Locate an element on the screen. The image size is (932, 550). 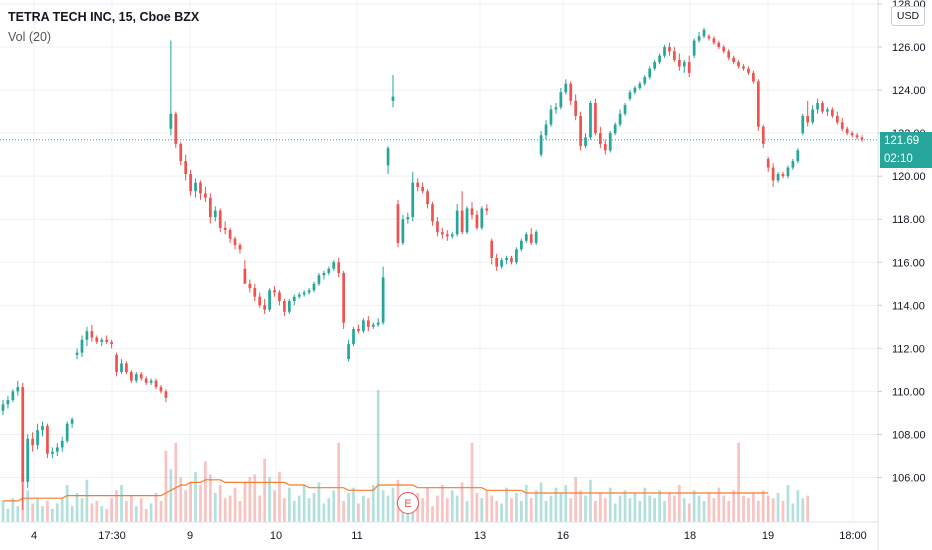
time-axis: 4 17:30 9 10 11 13 16 18 19 18:00 is located at coordinates (439, 531).